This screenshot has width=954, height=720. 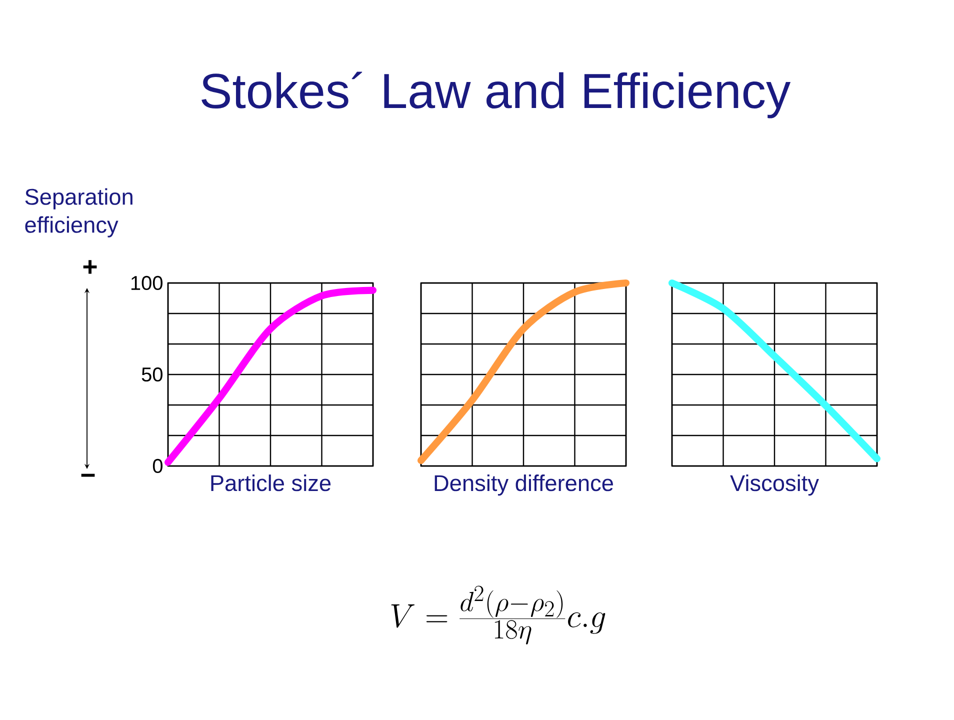 I want to click on x-axis-title: Viscosity, so click(x=774, y=485).